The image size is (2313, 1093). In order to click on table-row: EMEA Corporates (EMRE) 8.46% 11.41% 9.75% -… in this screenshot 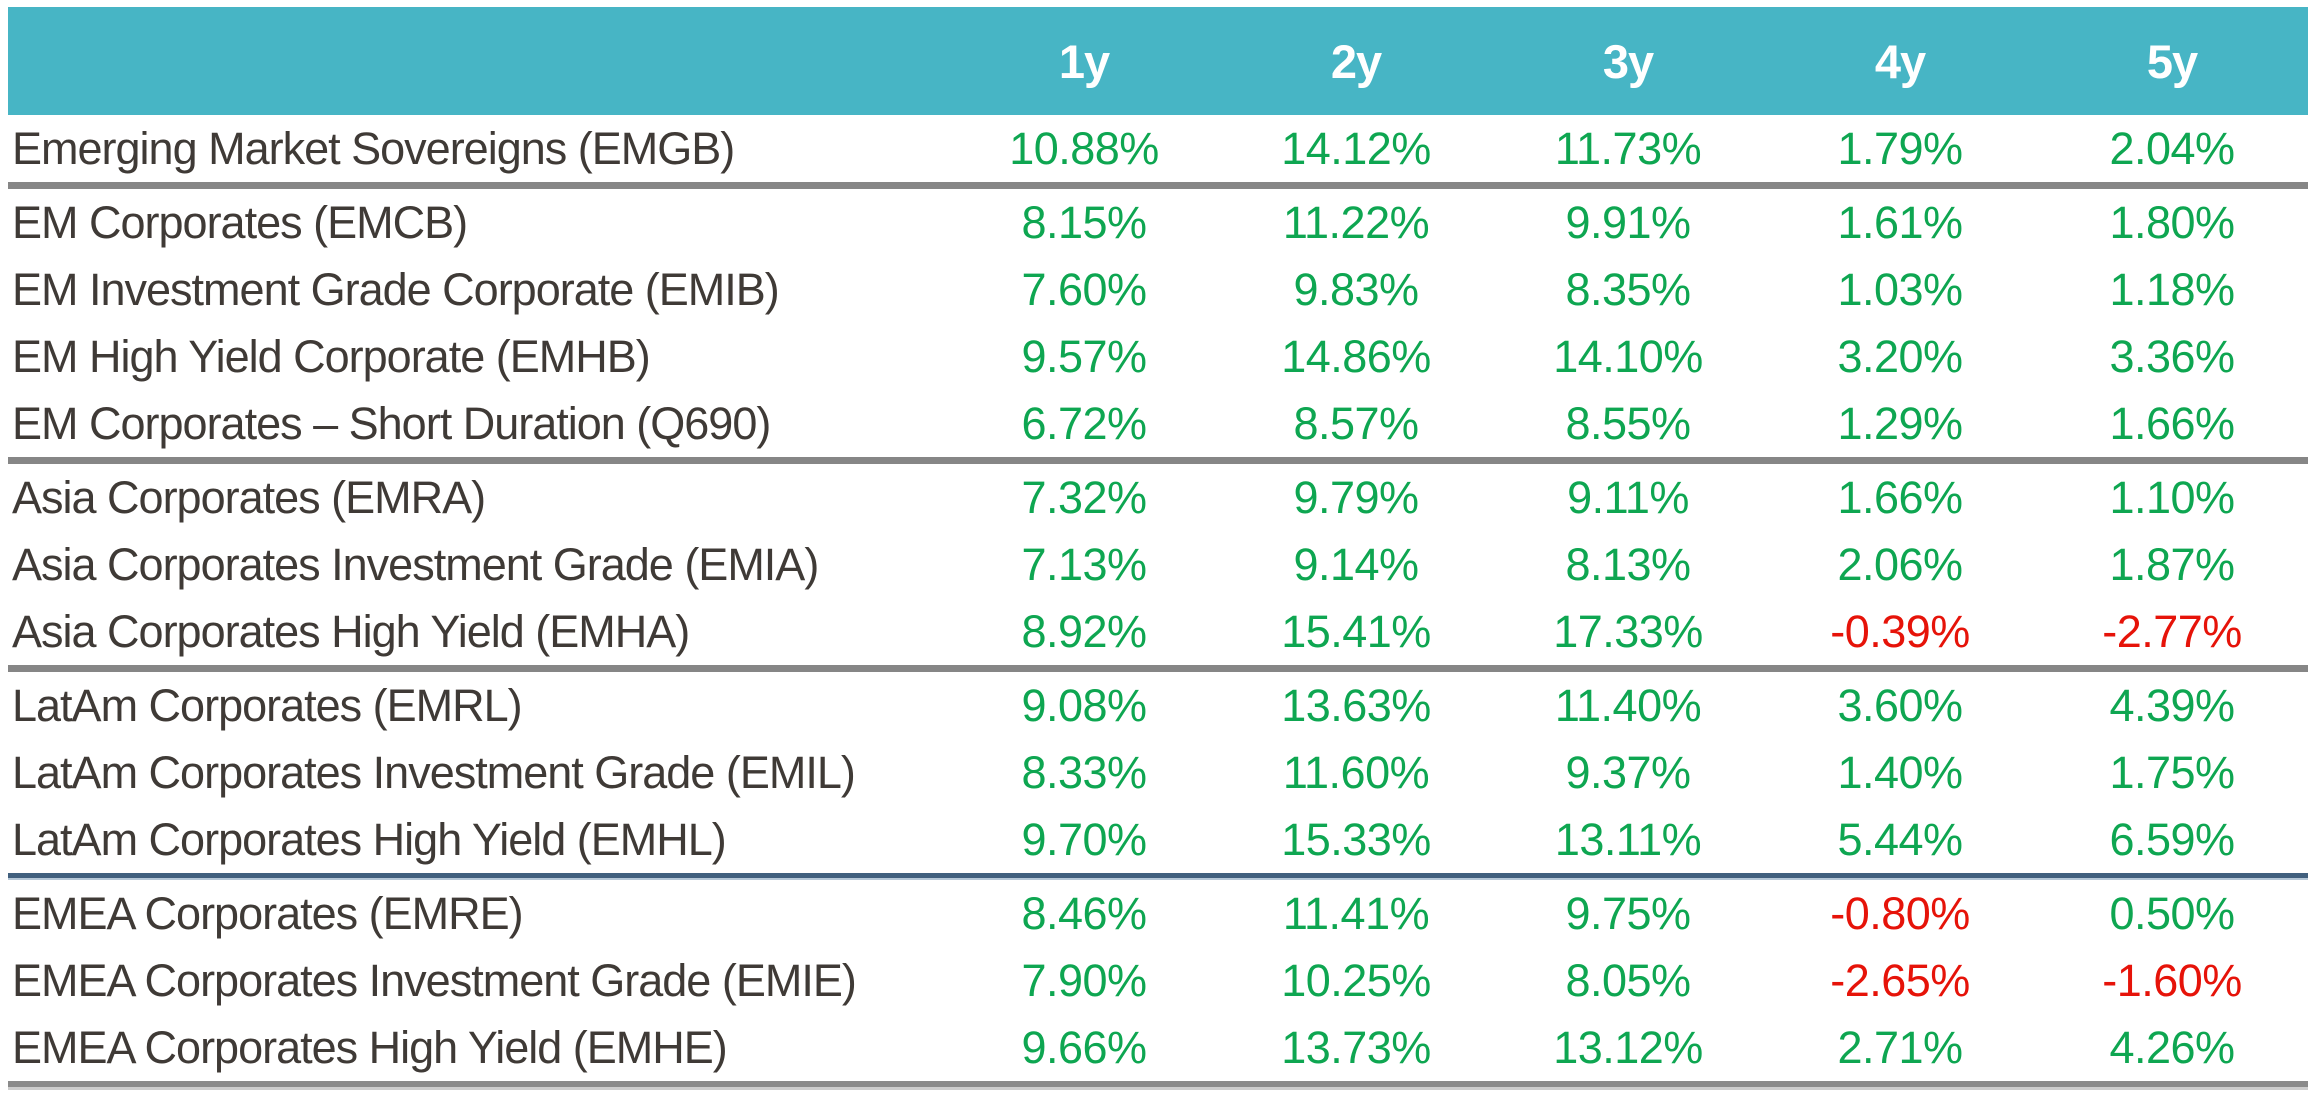, I will do `click(1158, 913)`.